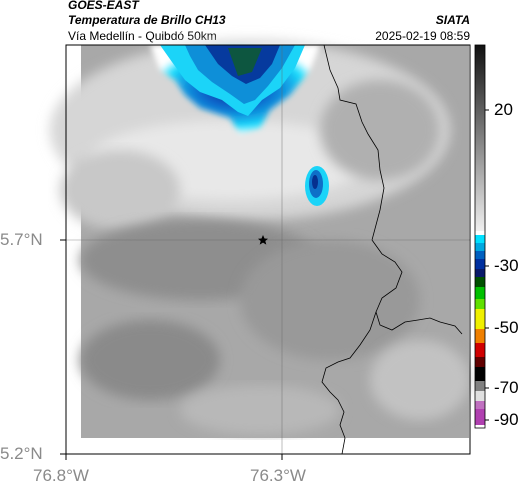 The image size is (526, 491). Describe the element at coordinates (506, 419) in the screenshot. I see `colorbar-tick-minus90: -90` at that location.